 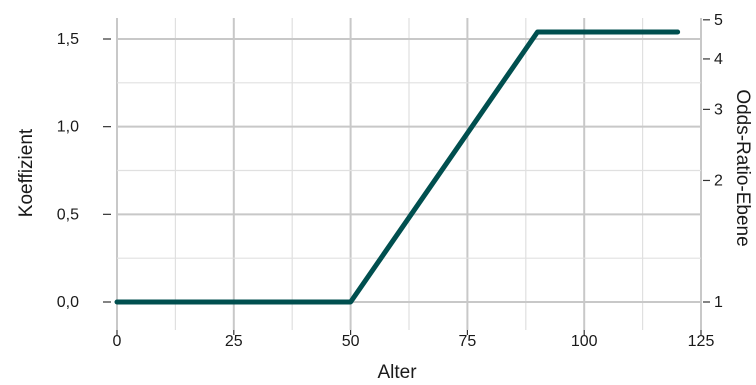 I want to click on x-tick-label: 125, so click(x=701, y=341).